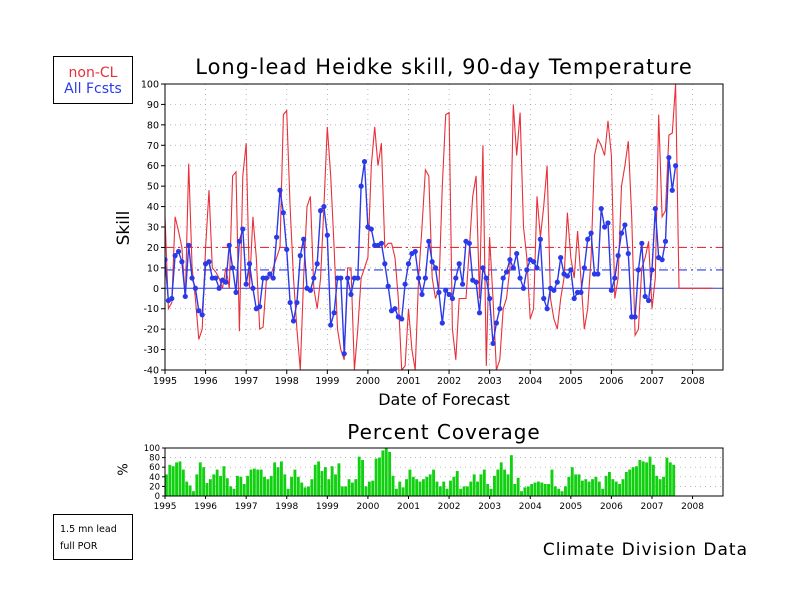  What do you see at coordinates (151, 330) in the screenshot?
I see `y-tick-label: -20` at bounding box center [151, 330].